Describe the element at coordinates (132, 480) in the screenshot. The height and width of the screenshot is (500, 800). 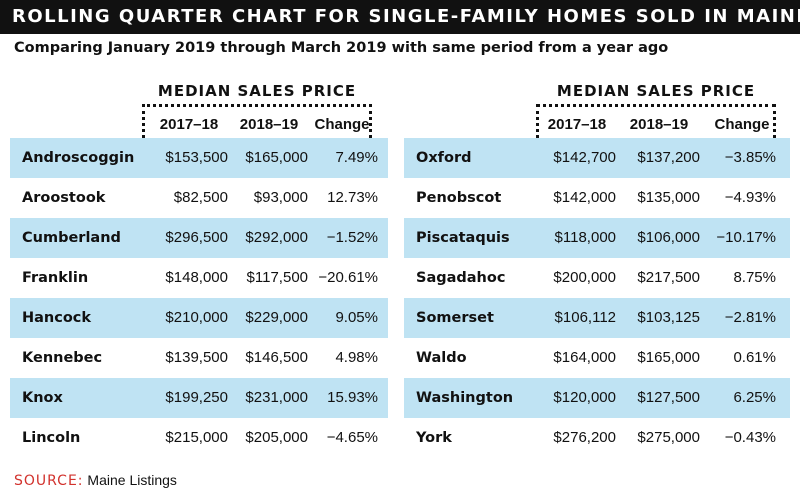
I see `source-text: Maine Listings` at that location.